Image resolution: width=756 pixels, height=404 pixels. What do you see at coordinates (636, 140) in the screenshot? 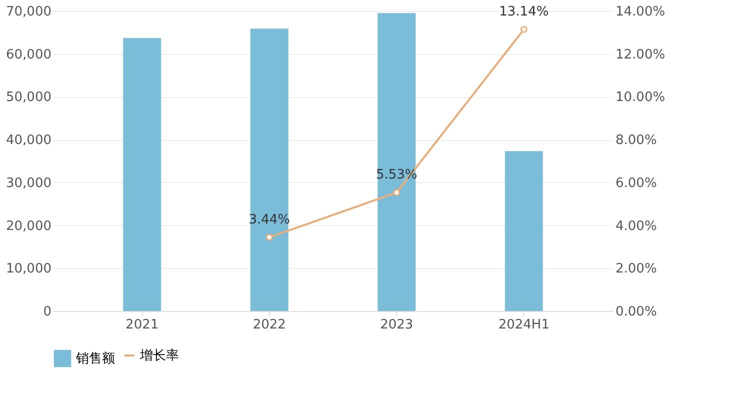
I see `y2-tick-label: 8.00%` at bounding box center [636, 140].